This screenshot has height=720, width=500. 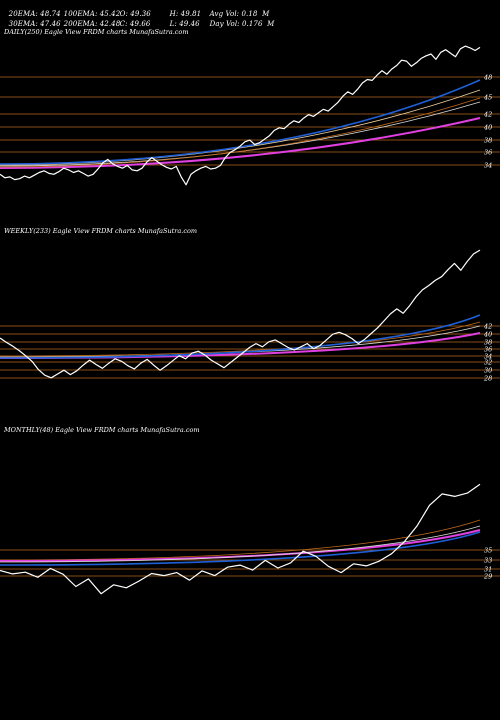 What do you see at coordinates (487, 98) in the screenshot?
I see `y-tick-label: 45` at bounding box center [487, 98].